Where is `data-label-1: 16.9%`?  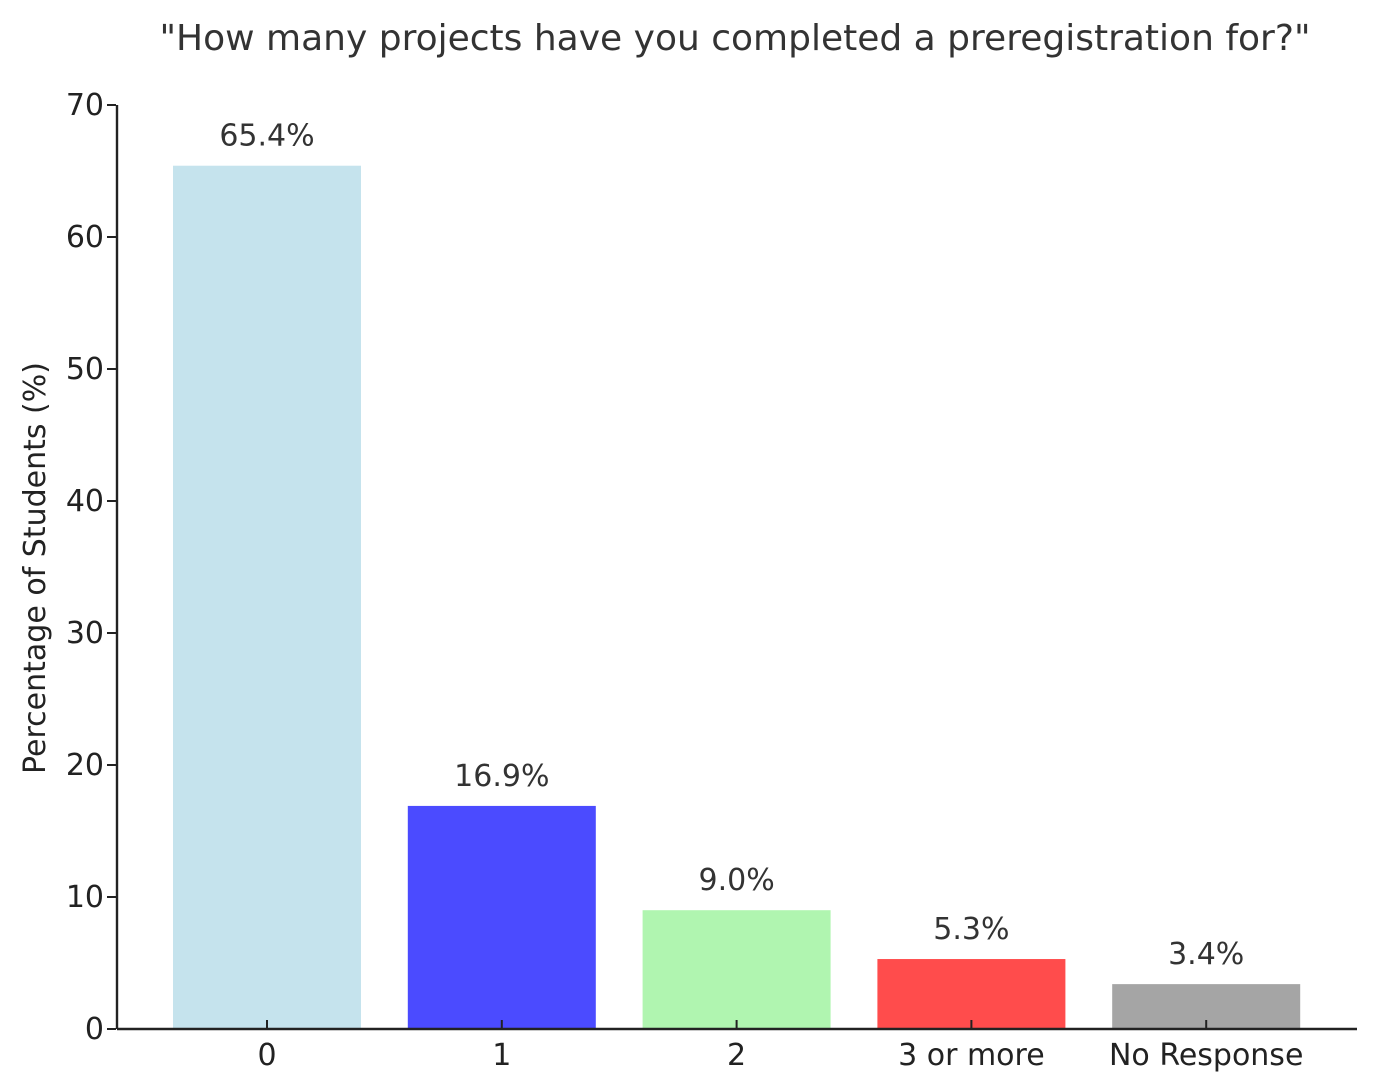
data-label-1: 16.9% is located at coordinates (501, 776).